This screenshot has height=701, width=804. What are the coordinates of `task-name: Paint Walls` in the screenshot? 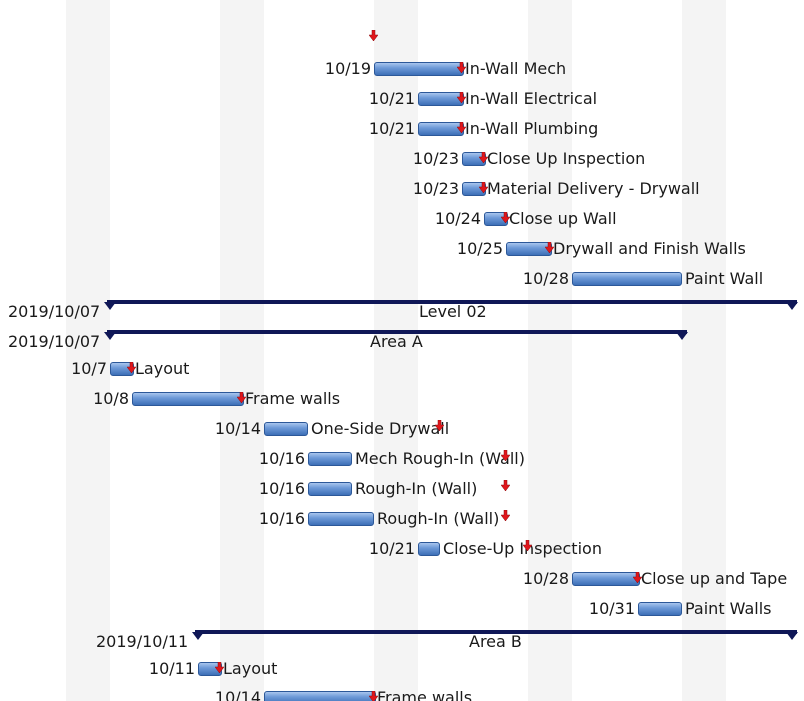 It's located at (728, 608).